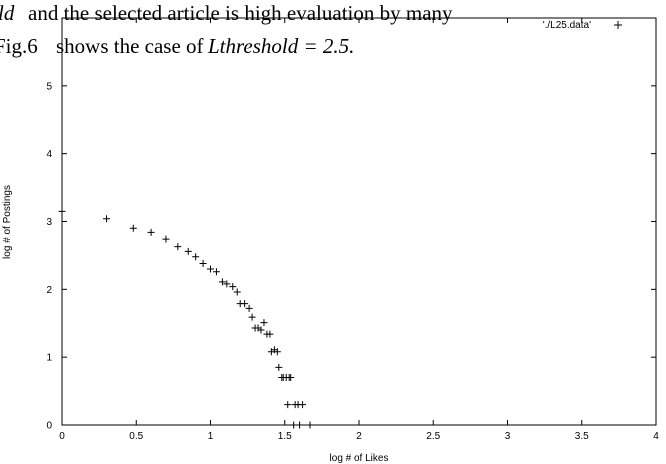 This screenshot has width=666, height=464. I want to click on y-tick-label: 0, so click(49, 426).